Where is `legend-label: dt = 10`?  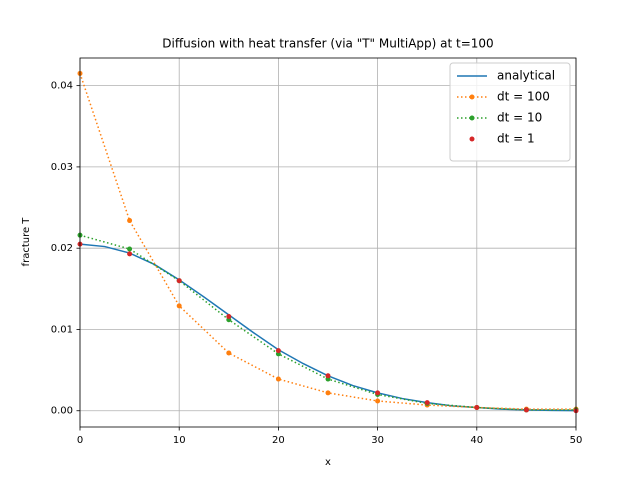
legend-label: dt = 10 is located at coordinates (519, 118).